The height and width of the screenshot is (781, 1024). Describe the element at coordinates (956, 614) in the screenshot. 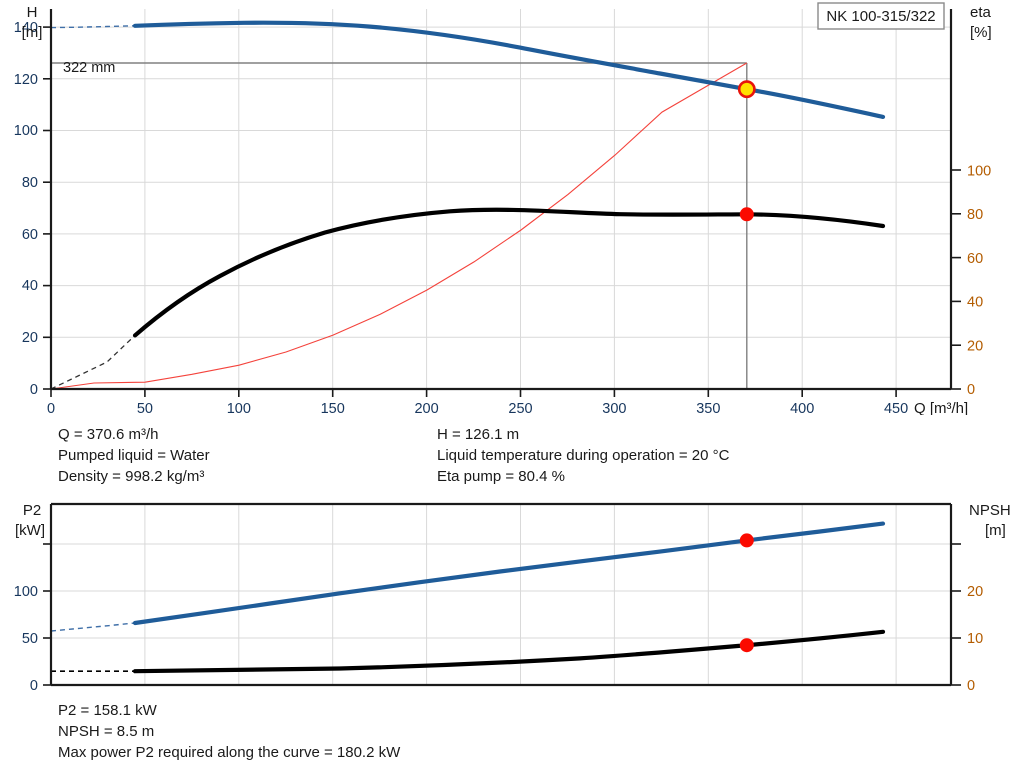

I see `right-axis-ticks-bottom` at that location.